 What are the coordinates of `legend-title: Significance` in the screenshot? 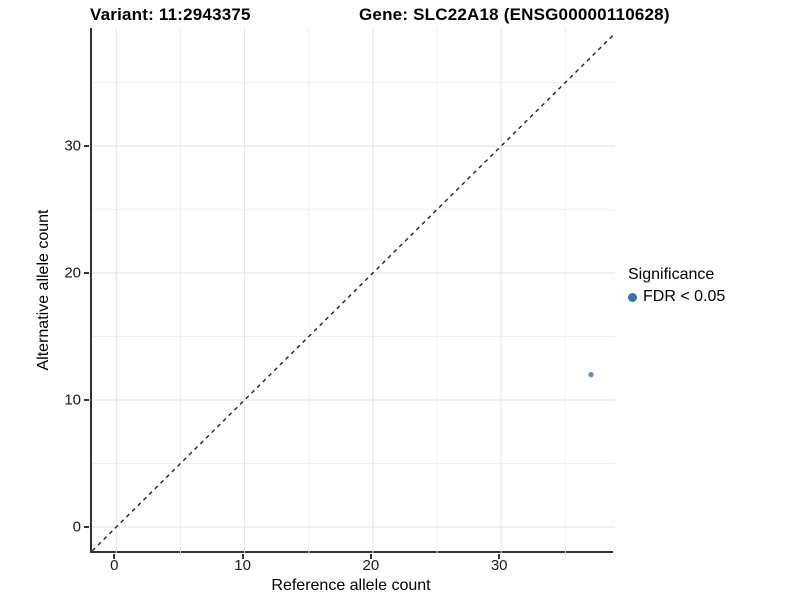 It's located at (671, 274).